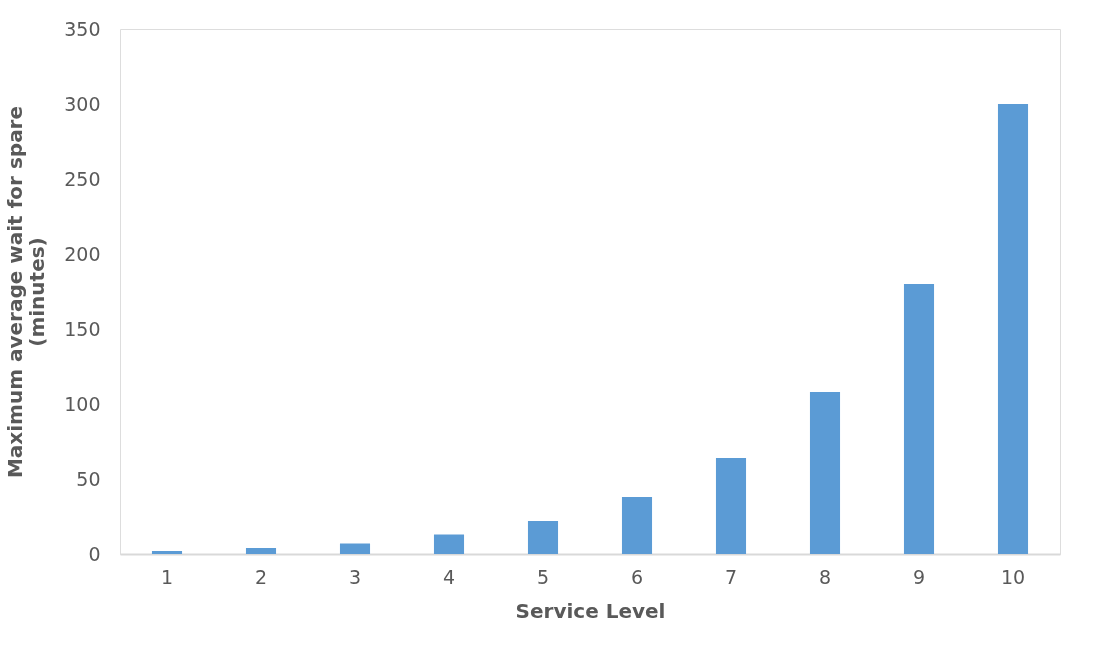 The height and width of the screenshot is (663, 1113). What do you see at coordinates (94, 553) in the screenshot?
I see `y-tick-label: 0` at bounding box center [94, 553].